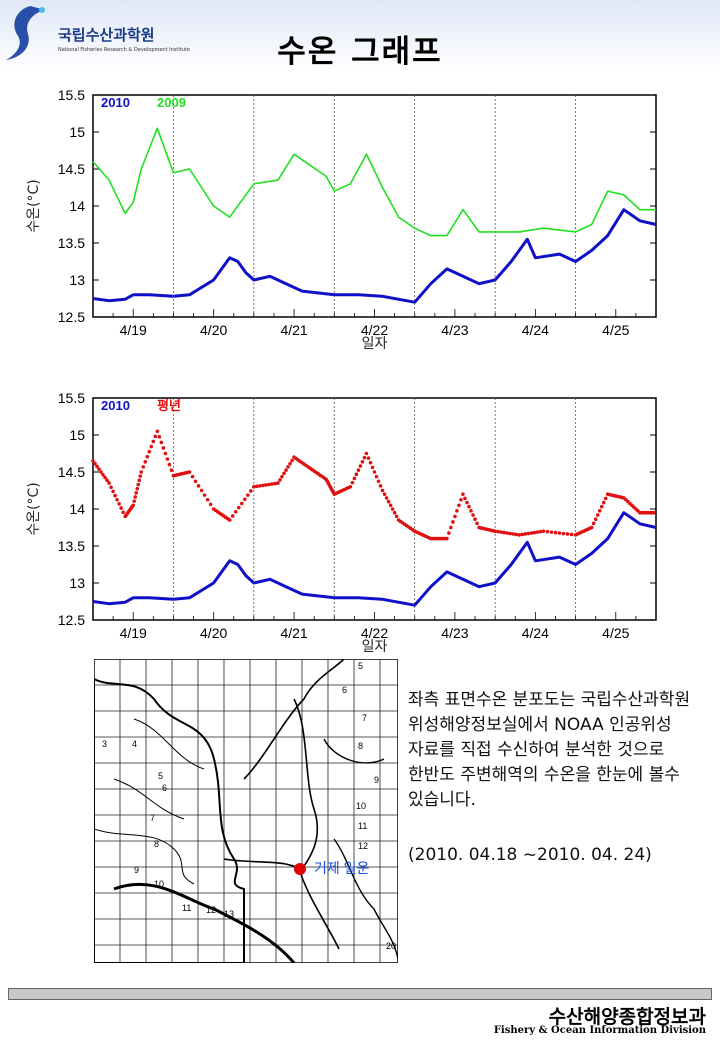 This screenshot has height=1040, width=720. What do you see at coordinates (360, 746) in the screenshot?
I see `isotherm-label: 8` at bounding box center [360, 746].